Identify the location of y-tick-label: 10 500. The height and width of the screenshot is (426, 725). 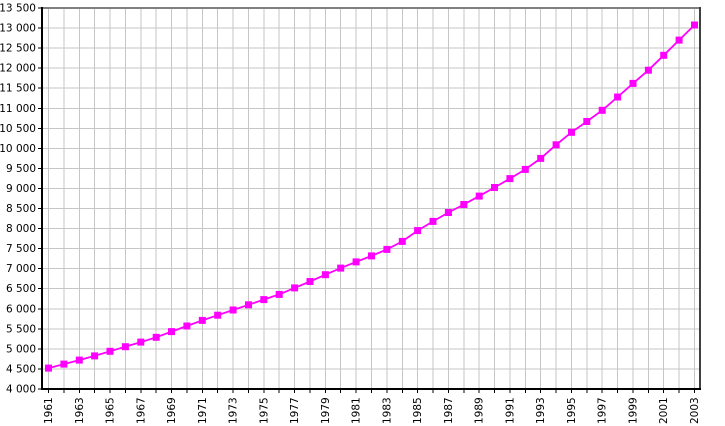
(18, 129).